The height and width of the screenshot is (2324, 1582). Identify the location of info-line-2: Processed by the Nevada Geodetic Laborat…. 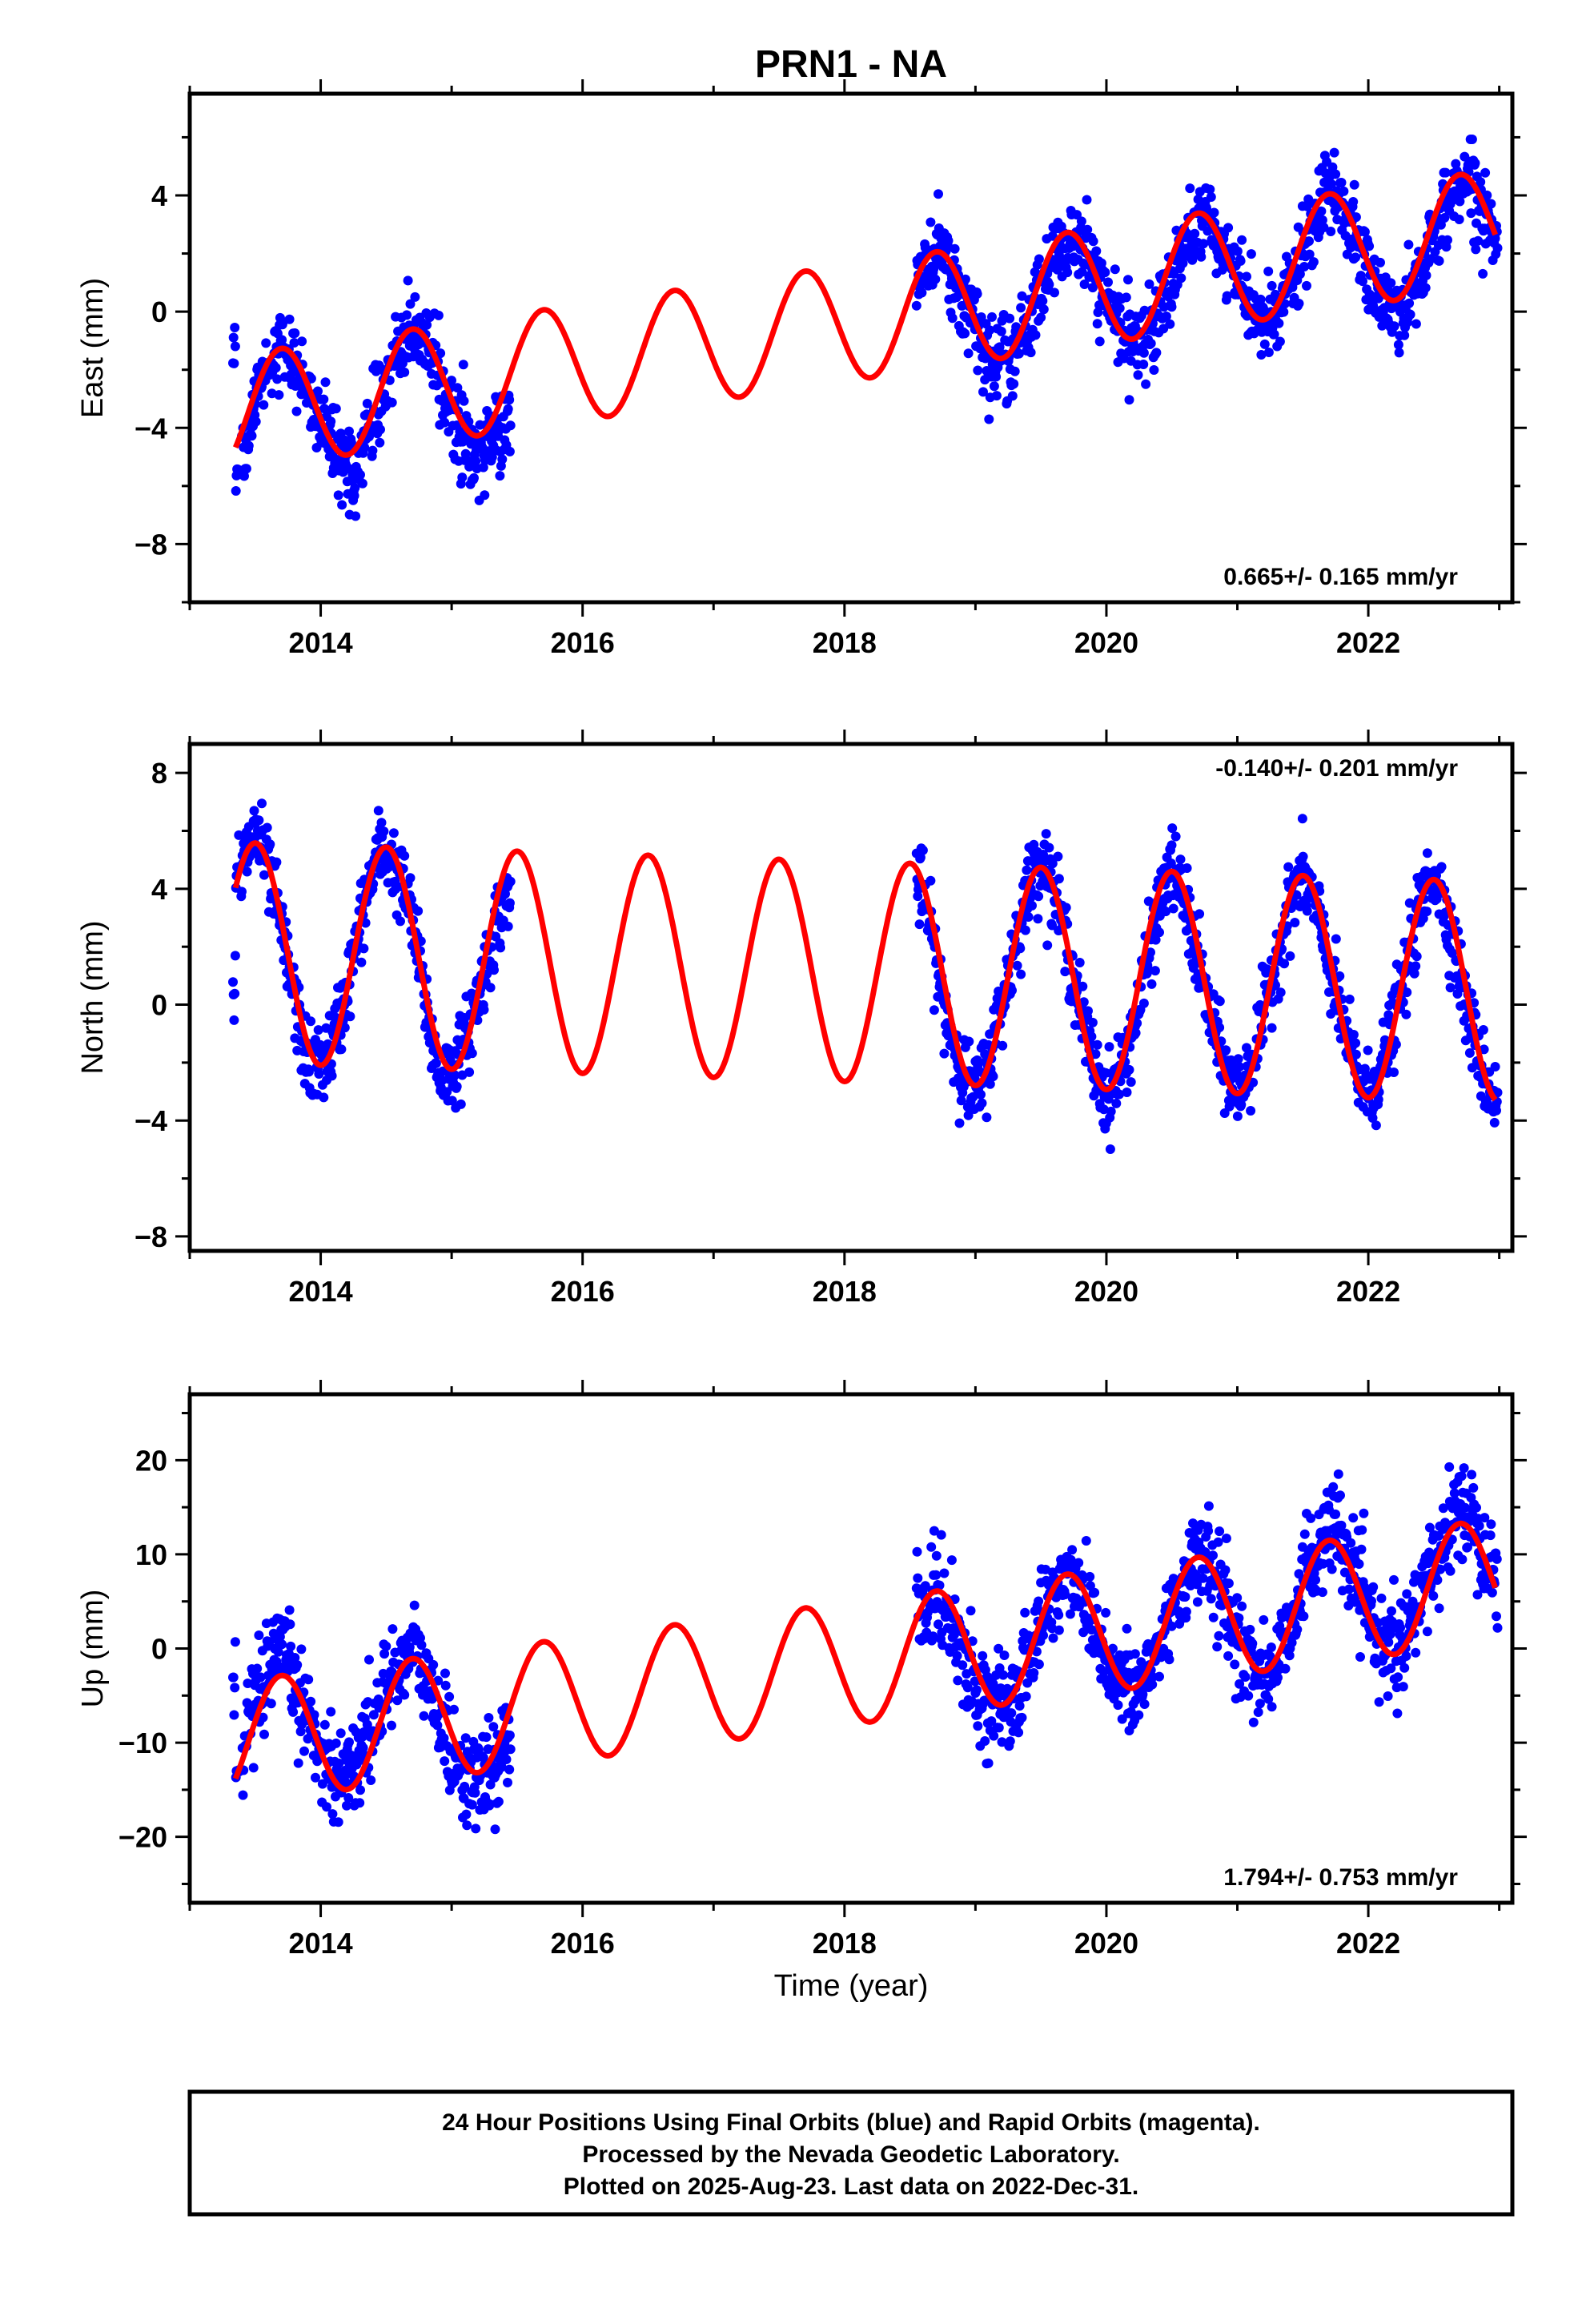
(850, 2154).